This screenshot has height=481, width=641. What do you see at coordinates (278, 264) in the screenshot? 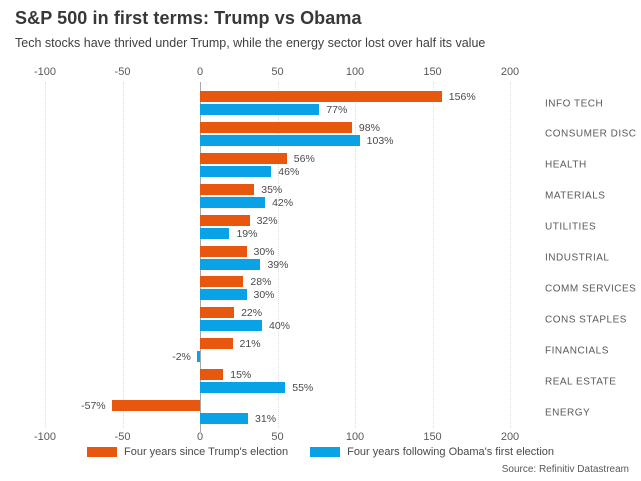
I see `value-label: 39%` at bounding box center [278, 264].